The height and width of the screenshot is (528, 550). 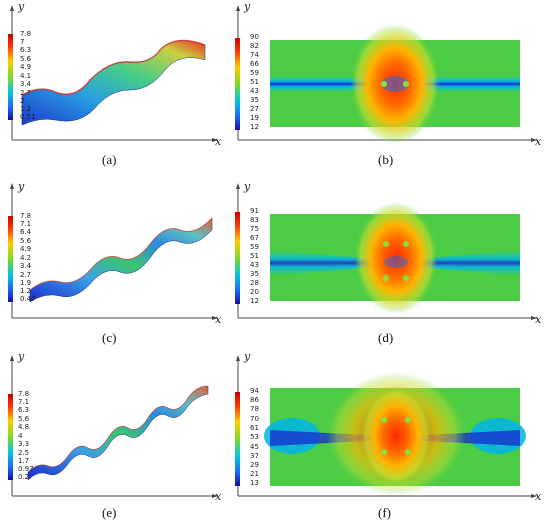 I want to click on colorbar-a, so click(x=10, y=77).